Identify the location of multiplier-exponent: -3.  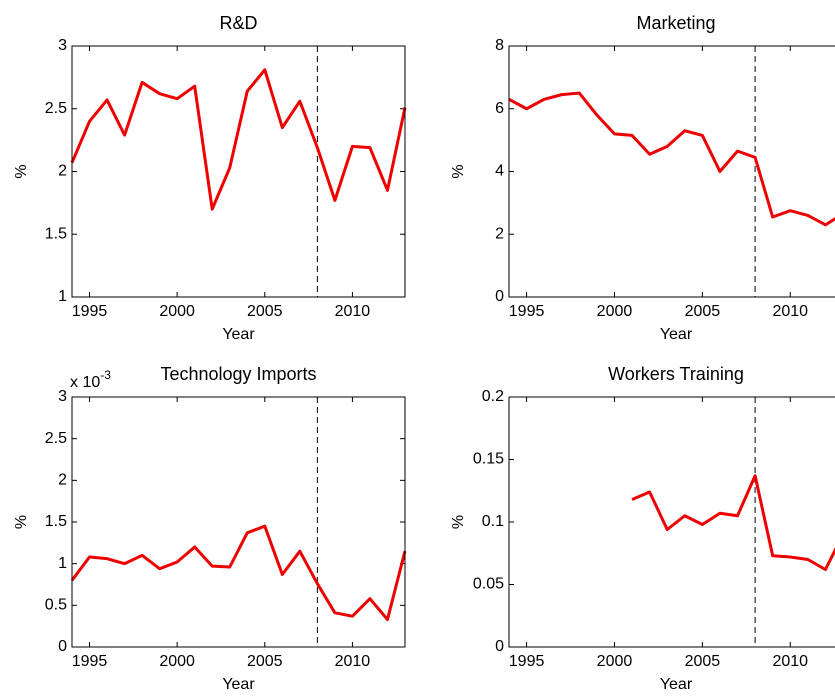
(105, 375).